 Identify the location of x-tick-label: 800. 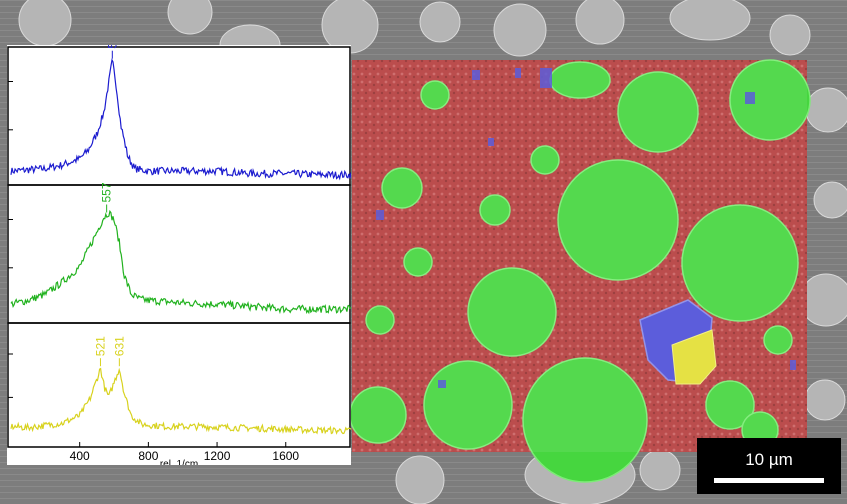
(148, 456).